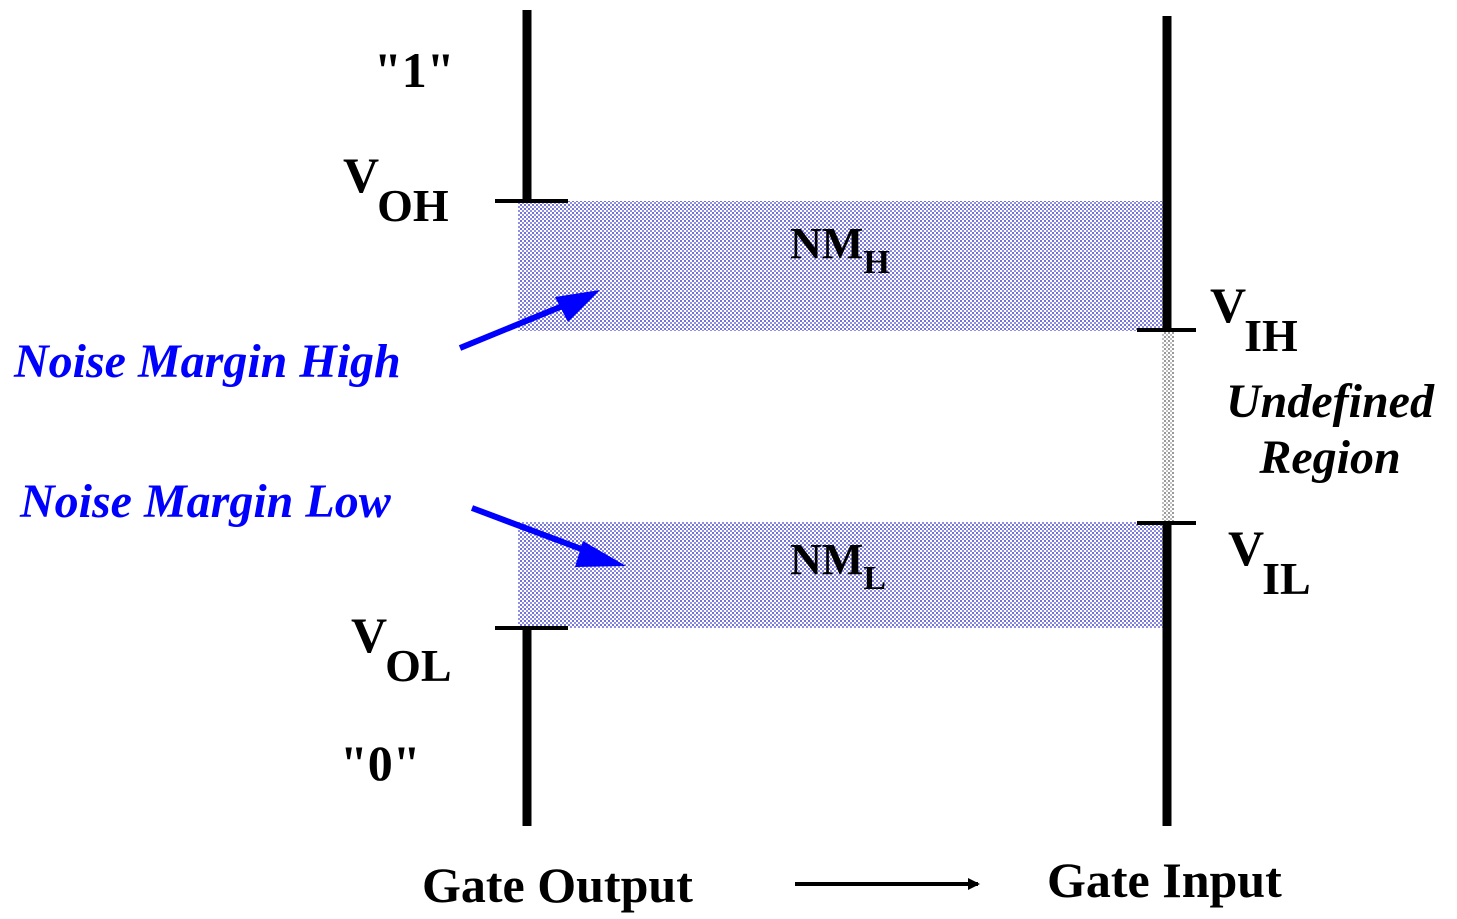  What do you see at coordinates (205, 501) in the screenshot?
I see `noise-margin-low-label: Noise Margin Low` at bounding box center [205, 501].